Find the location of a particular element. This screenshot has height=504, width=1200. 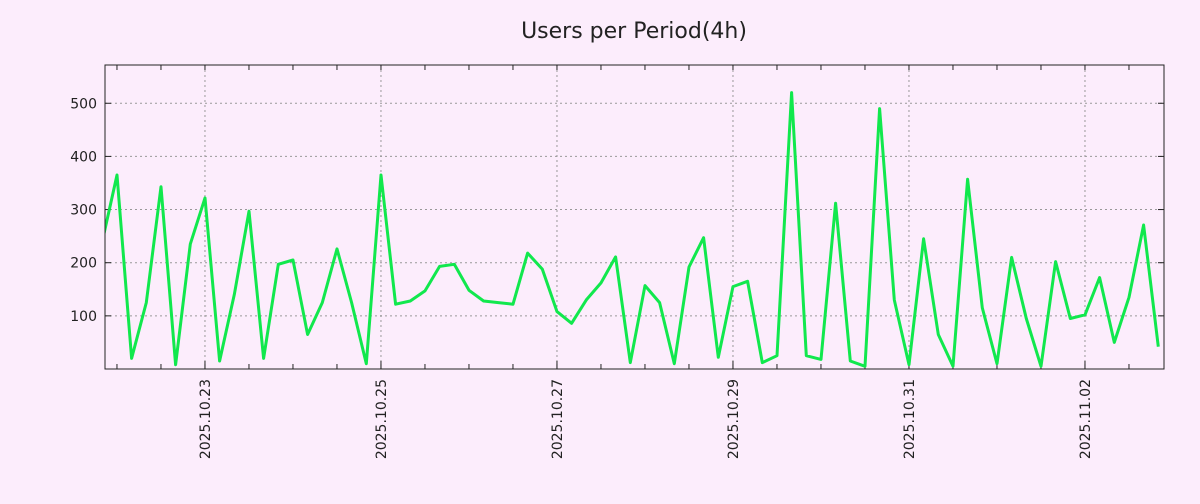

chart-title: Users per Period(4h) is located at coordinates (634, 31).